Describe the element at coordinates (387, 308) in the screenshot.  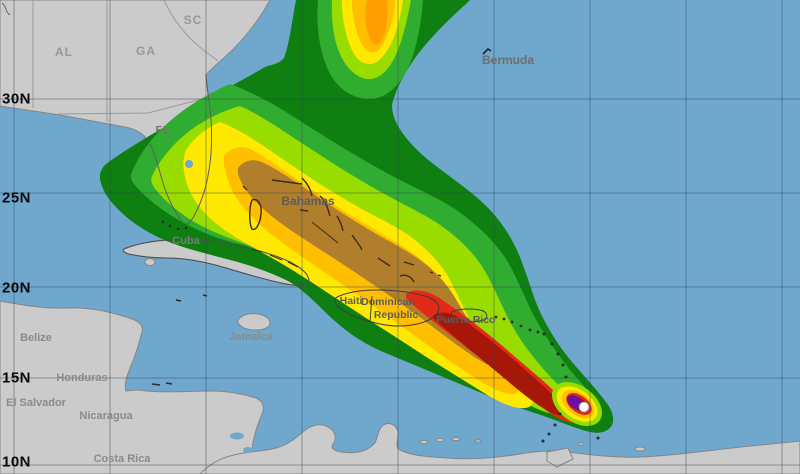
I see `hispaniola-outline` at that location.